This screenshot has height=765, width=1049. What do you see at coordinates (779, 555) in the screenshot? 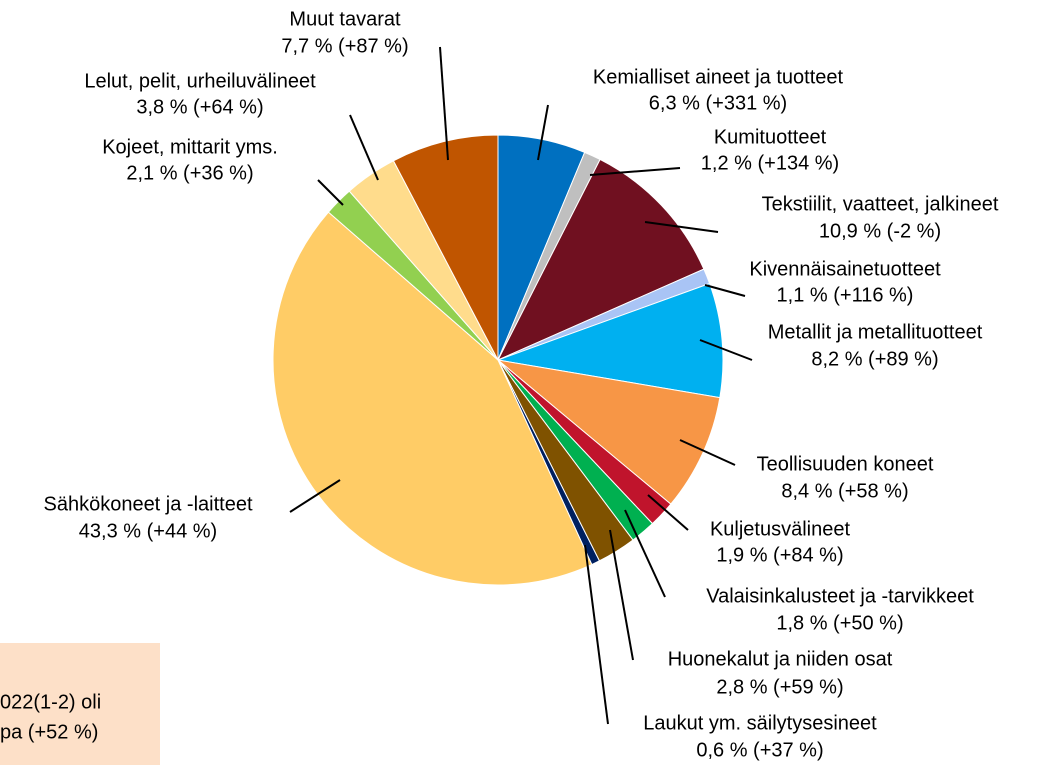
I see `slice-value-label: 1,9 % (+84 %)` at bounding box center [779, 555].